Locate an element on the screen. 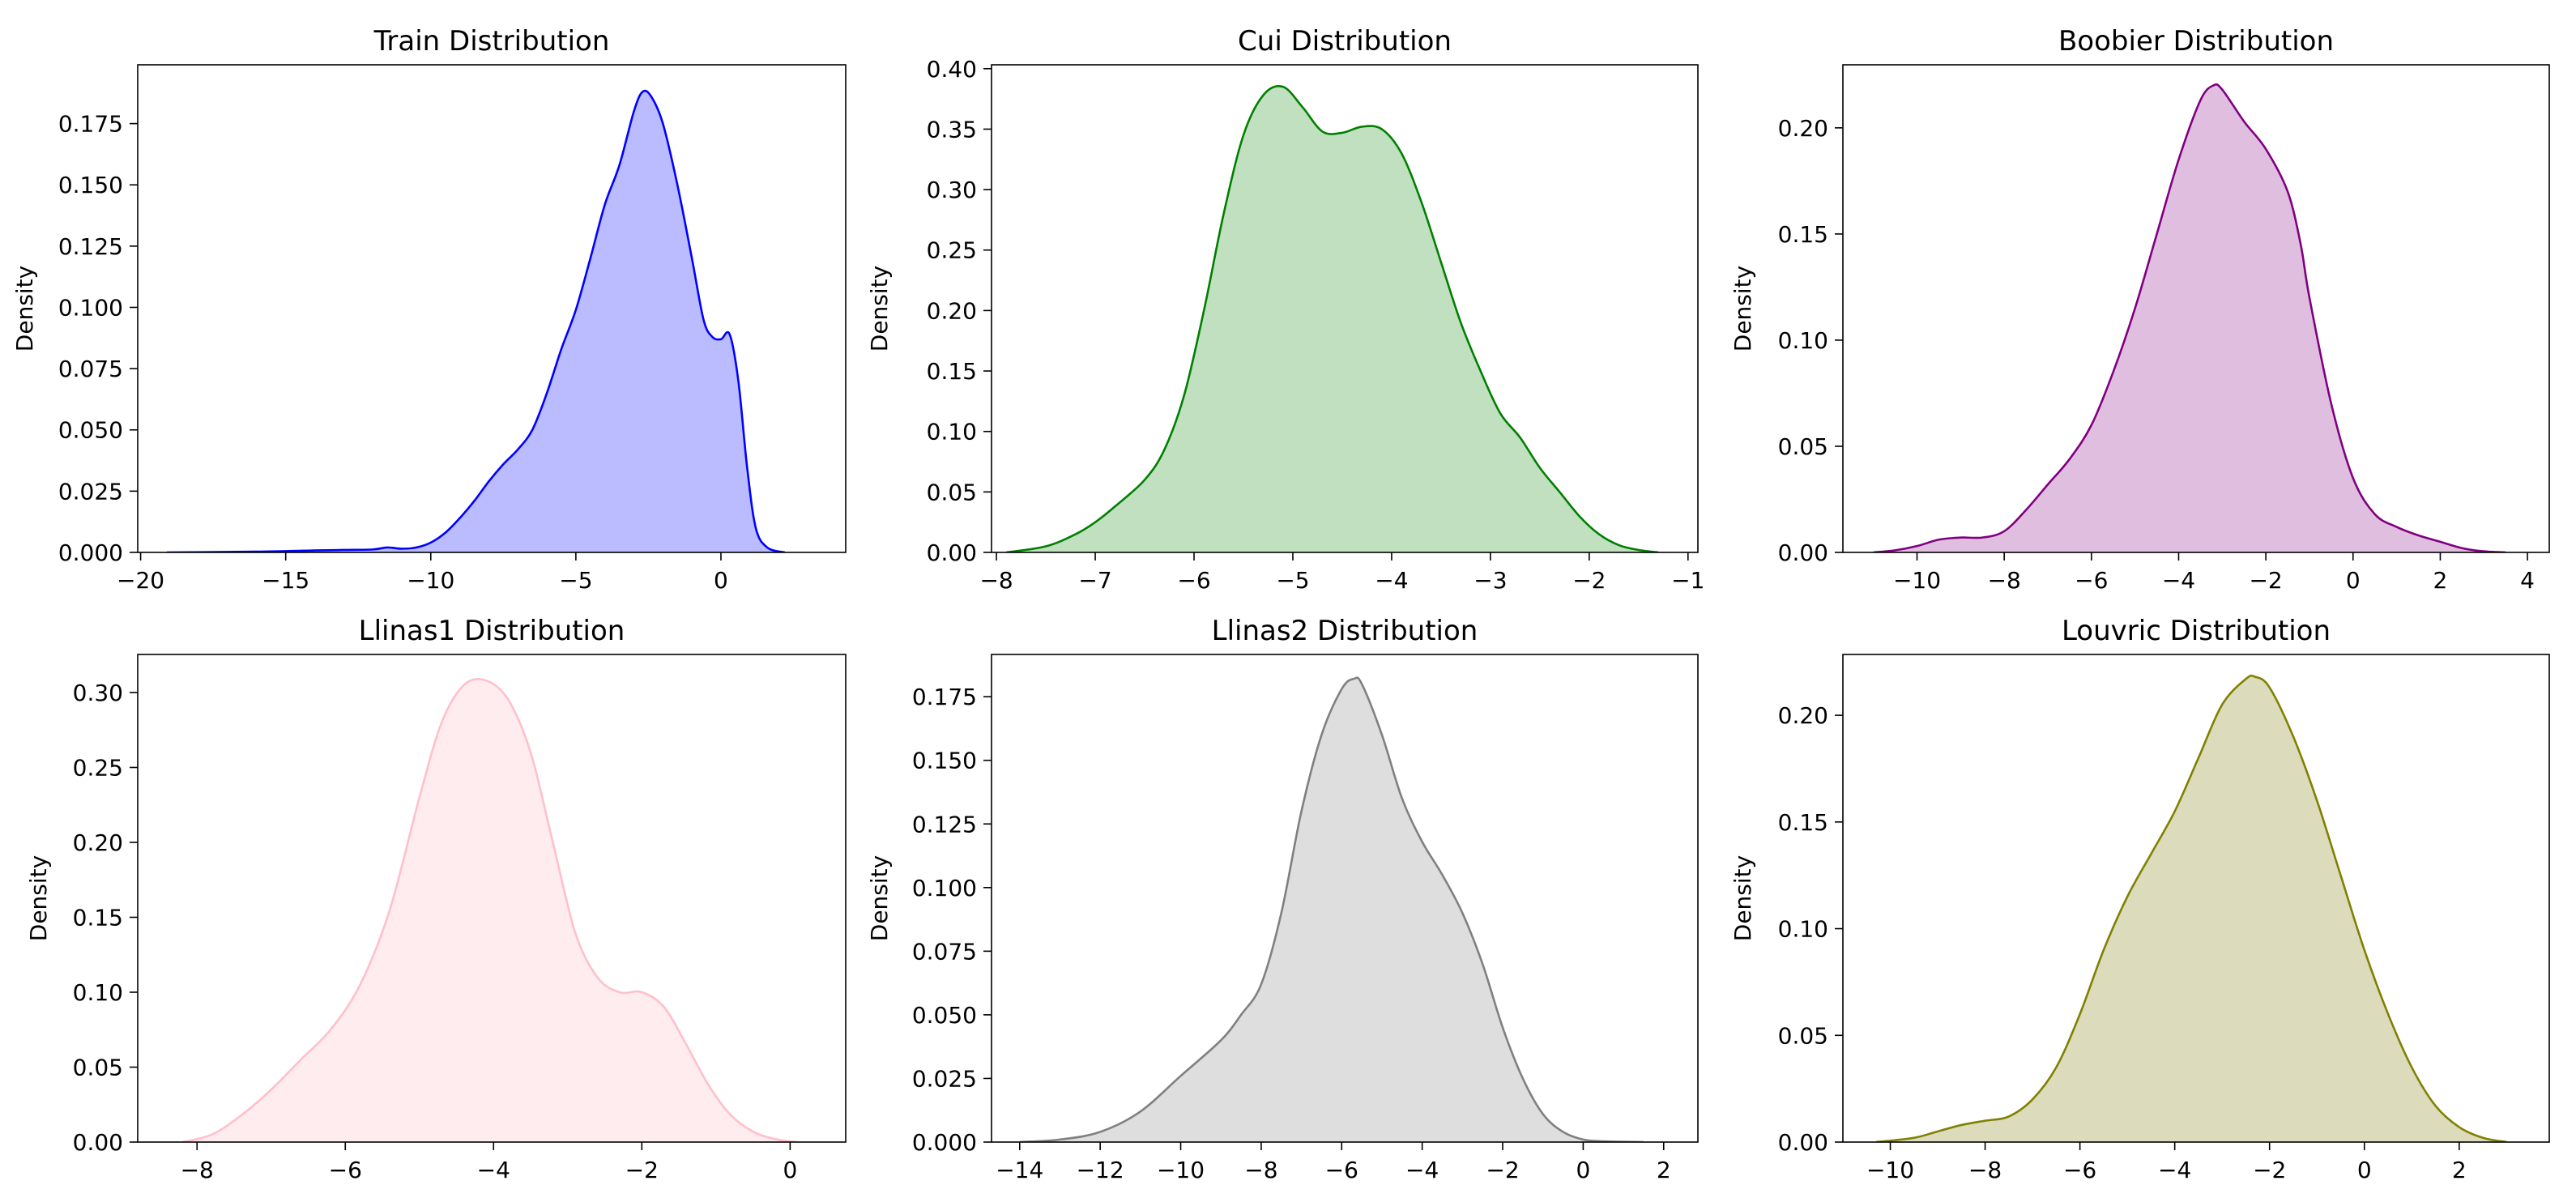  x-tick-label: −7 is located at coordinates (1095, 580).